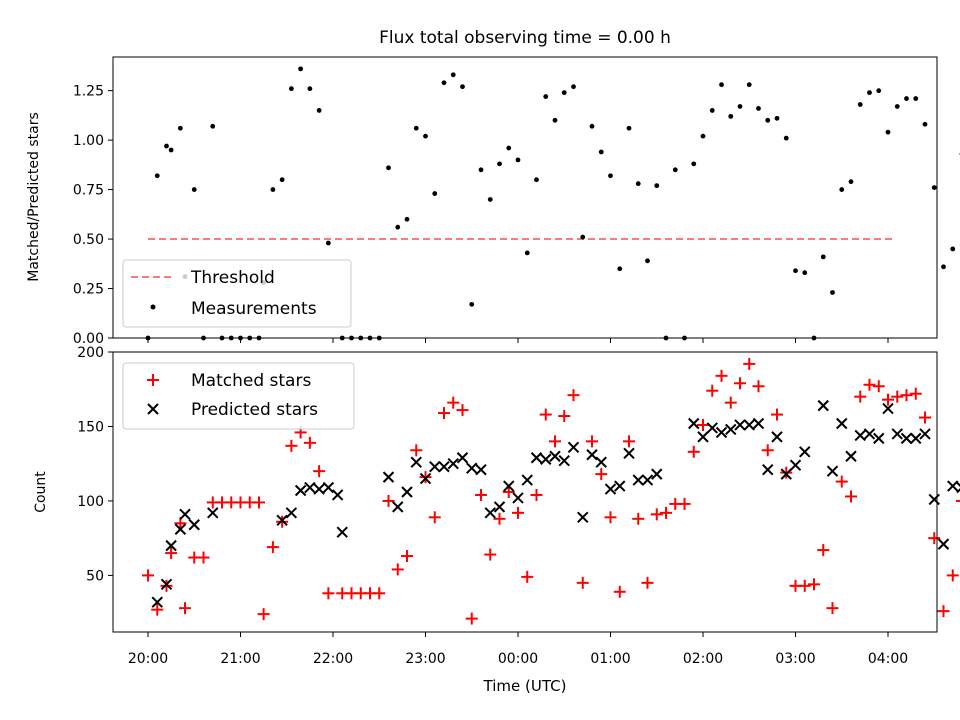 This screenshot has width=960, height=720. Describe the element at coordinates (518, 340) in the screenshot. I see `top-x-axis-ticks` at that location.